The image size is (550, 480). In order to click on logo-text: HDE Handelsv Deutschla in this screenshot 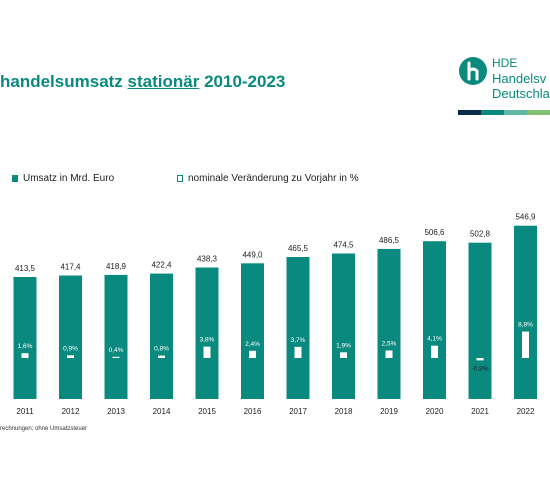, I will do `click(521, 78)`.